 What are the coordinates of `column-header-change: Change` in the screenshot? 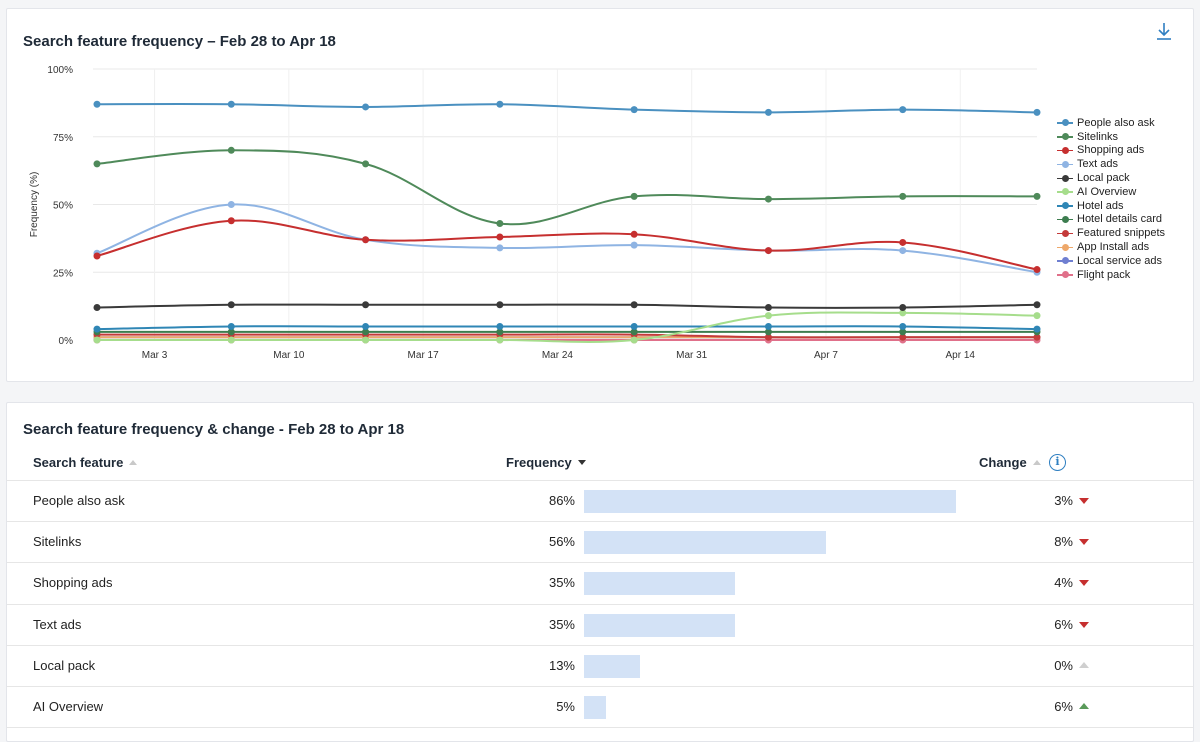 It's located at (1010, 462).